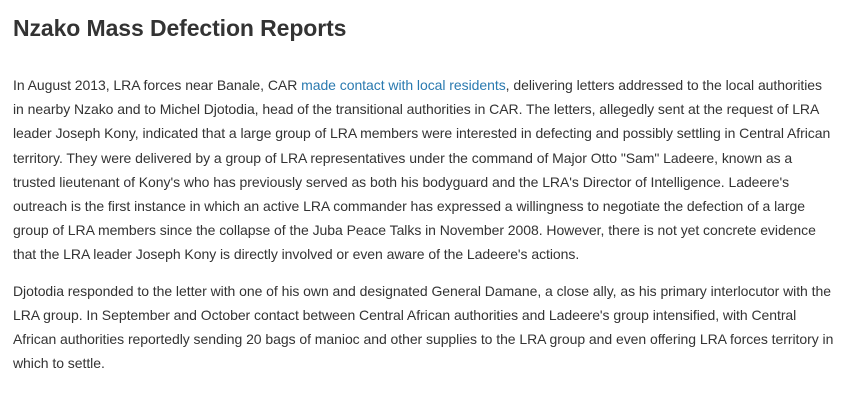 Image resolution: width=846 pixels, height=411 pixels. I want to click on local-residents-link: made contact with local residents, so click(403, 85).